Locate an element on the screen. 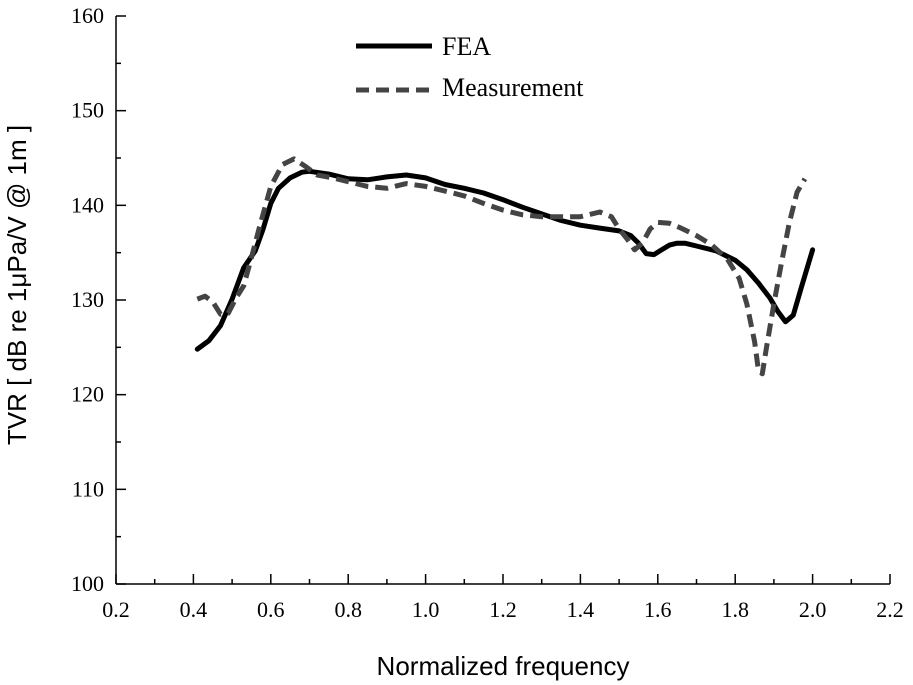  y-tick-label: 110 is located at coordinates (88, 488).